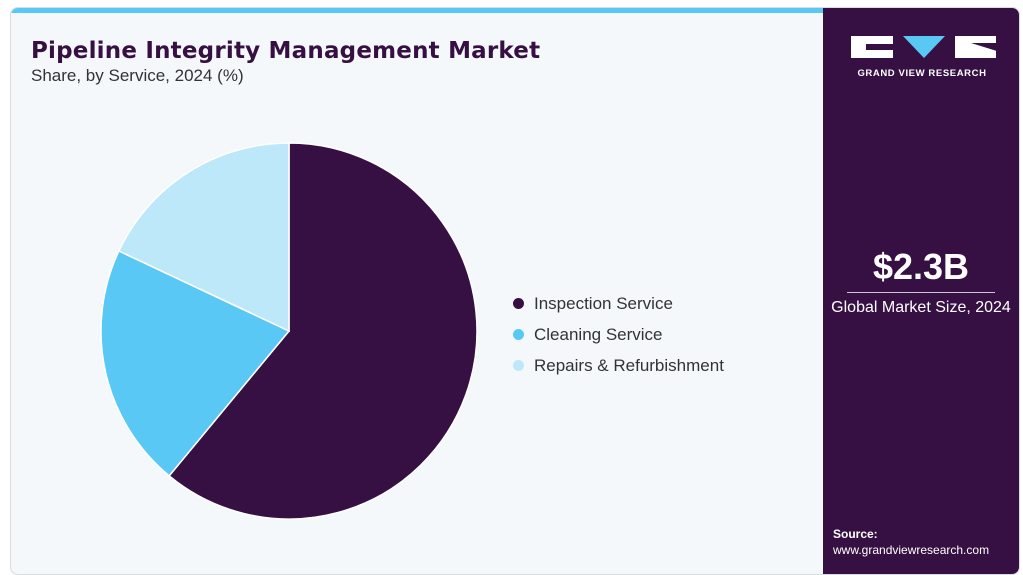 This screenshot has width=1023, height=575. Describe the element at coordinates (924, 47) in the screenshot. I see `logo-mark-icon` at that location.